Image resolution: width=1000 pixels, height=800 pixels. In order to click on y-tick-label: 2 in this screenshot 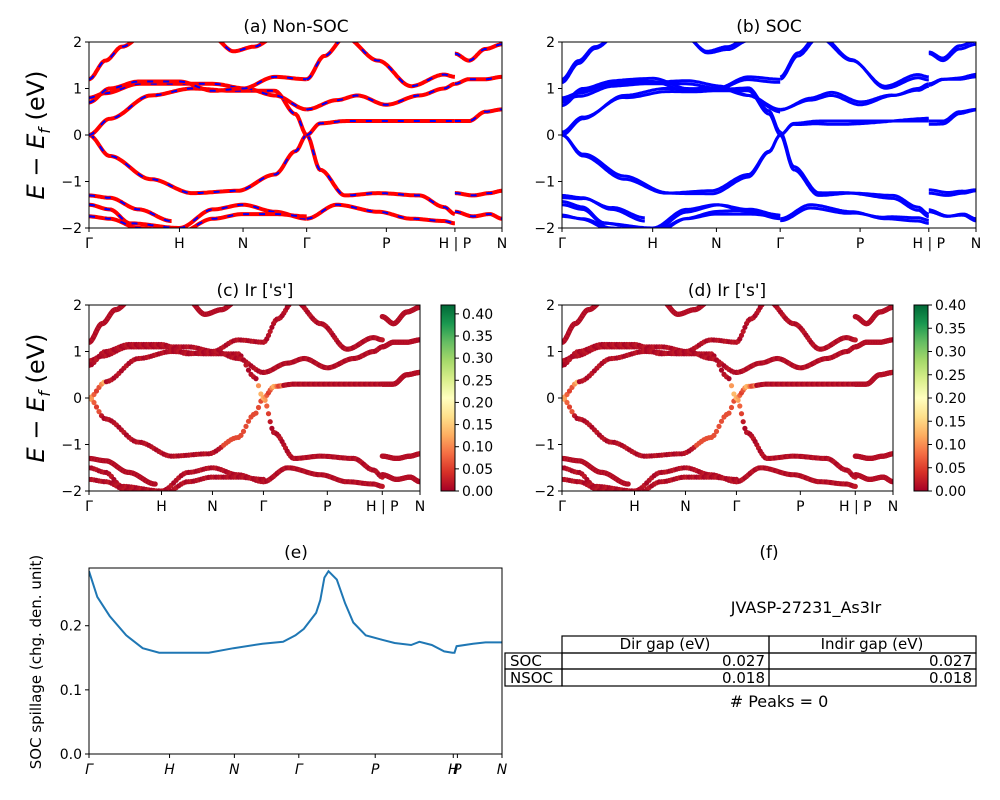, I will do `click(77, 306)`.